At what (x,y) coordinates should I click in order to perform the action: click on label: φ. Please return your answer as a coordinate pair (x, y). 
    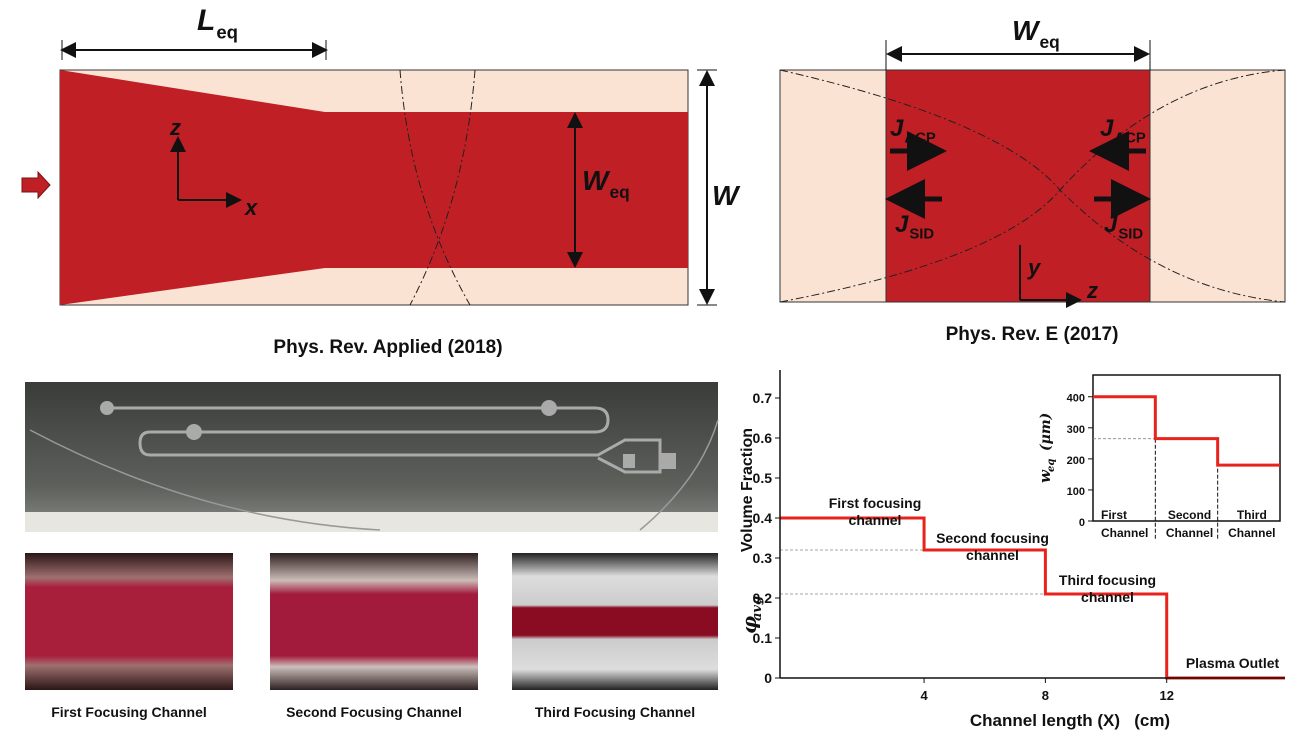
    Looking at the image, I should click on (749, 625).